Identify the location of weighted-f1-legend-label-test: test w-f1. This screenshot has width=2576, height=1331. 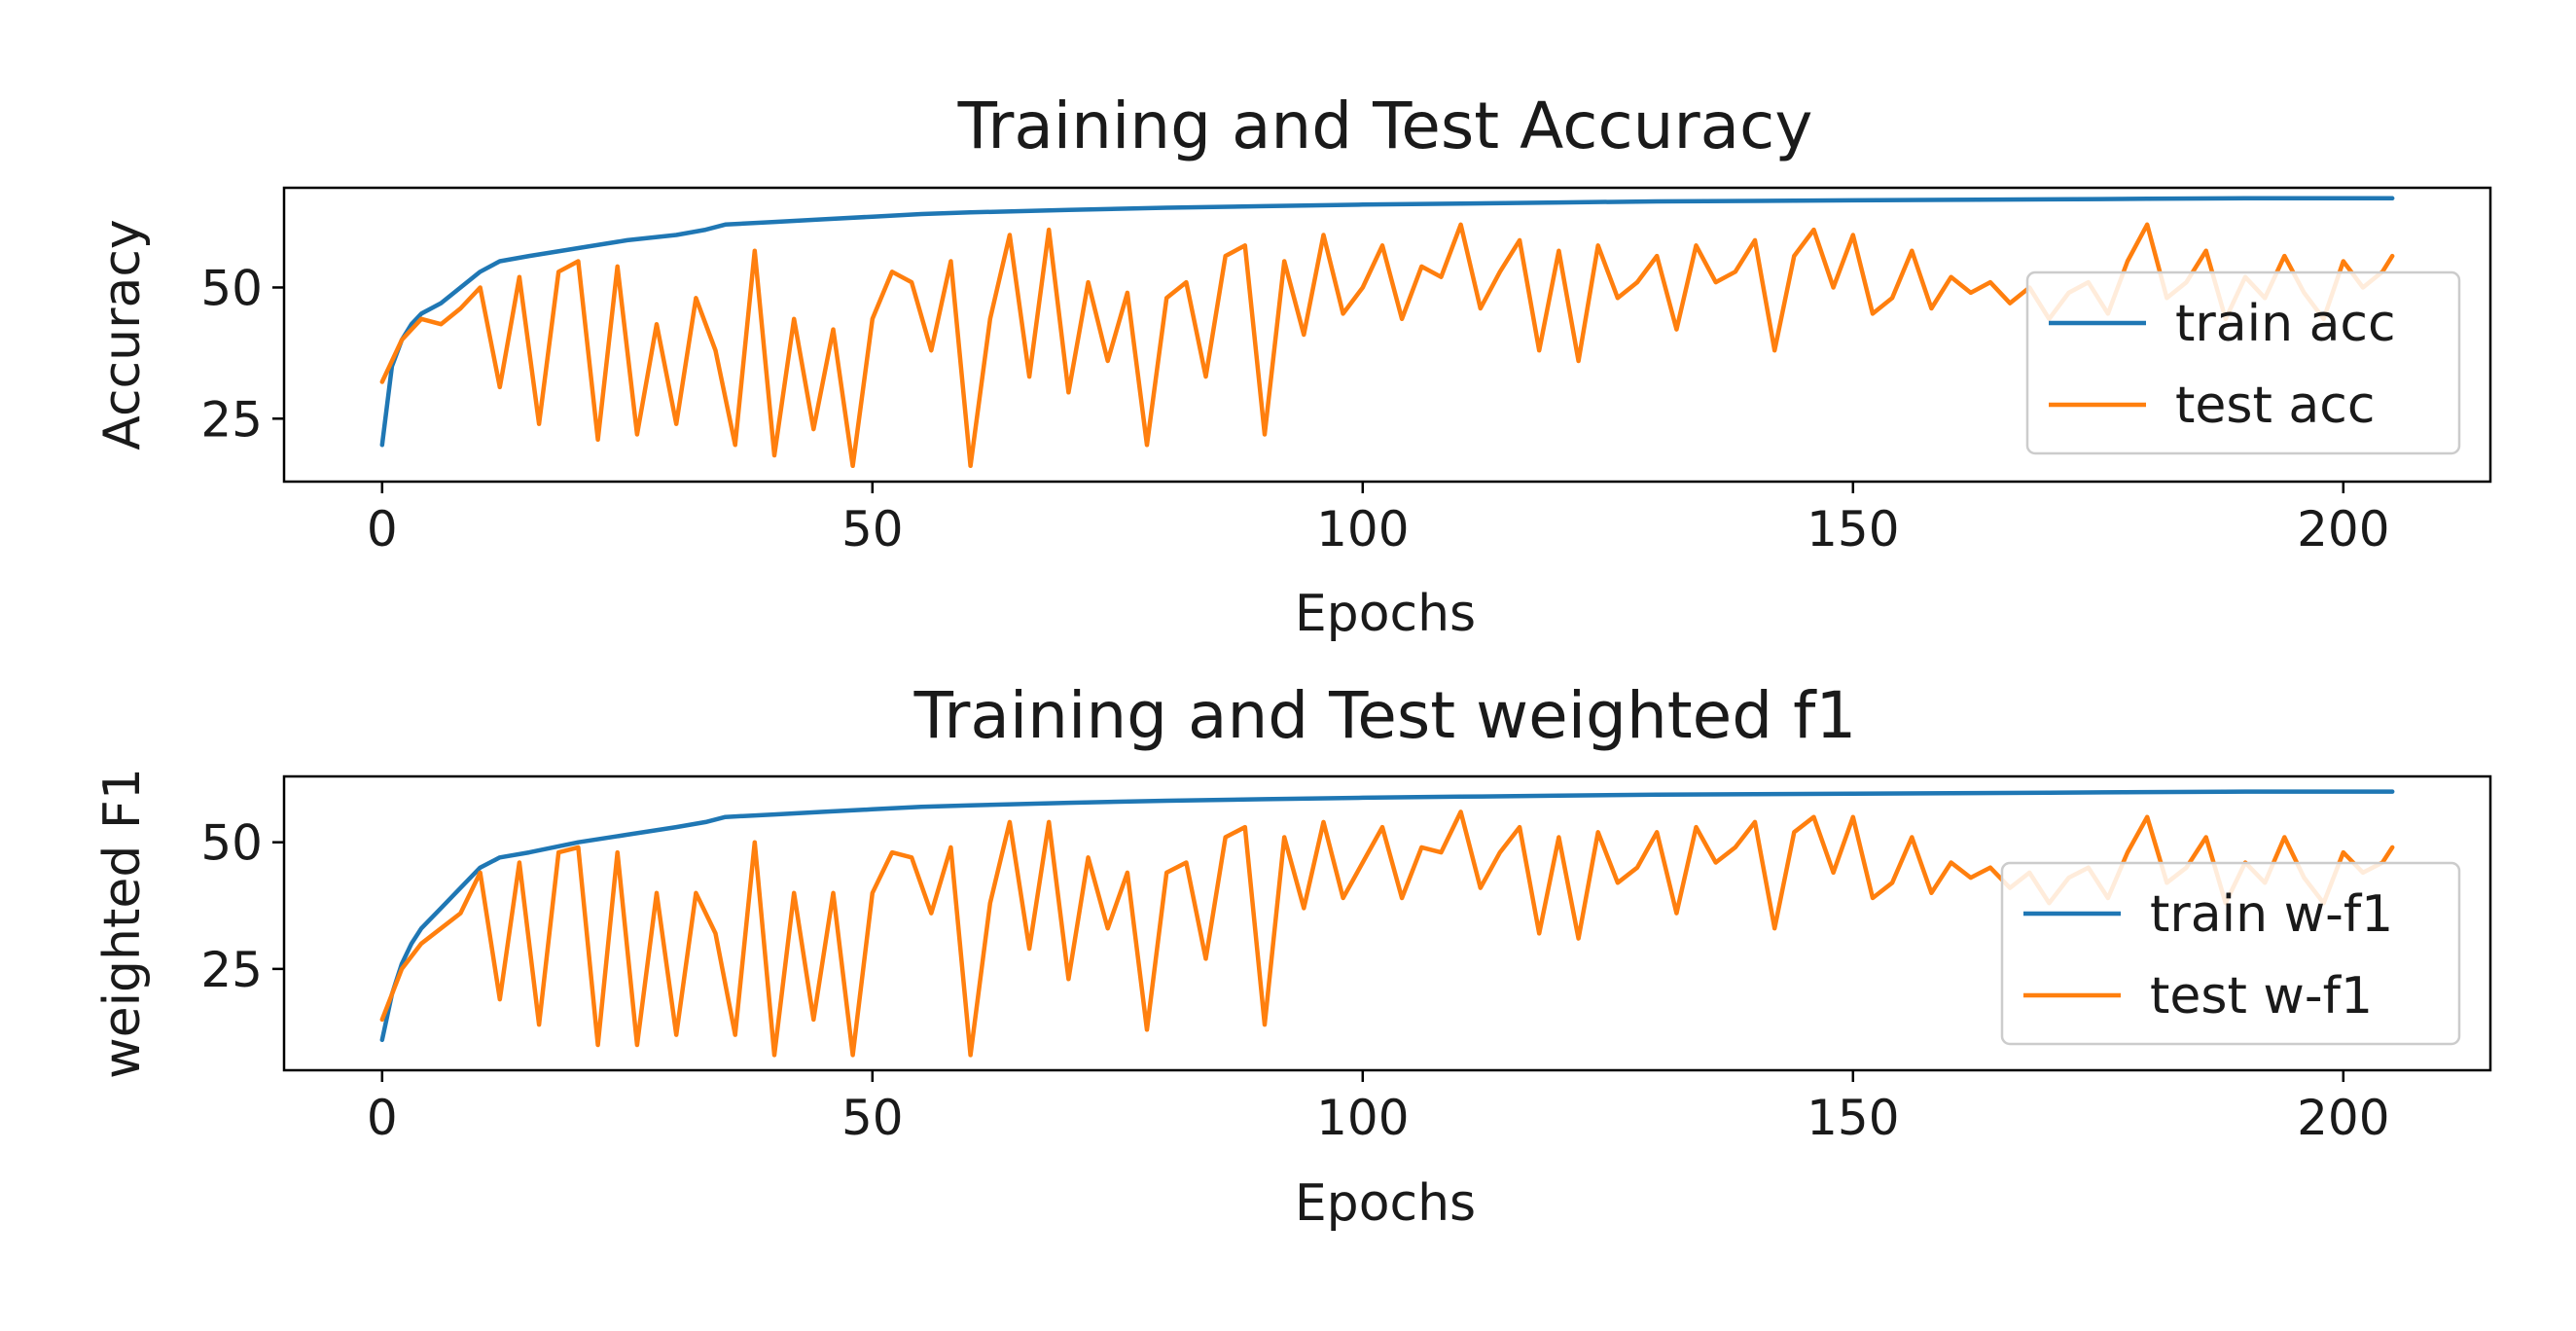
(2261, 996).